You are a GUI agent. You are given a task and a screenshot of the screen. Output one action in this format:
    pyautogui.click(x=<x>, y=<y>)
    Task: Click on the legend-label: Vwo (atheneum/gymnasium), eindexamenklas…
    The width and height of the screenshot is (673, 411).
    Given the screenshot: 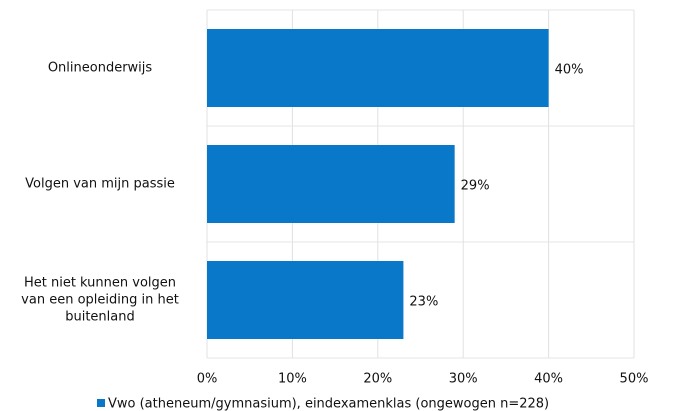 What is the action you would take?
    pyautogui.click(x=328, y=404)
    